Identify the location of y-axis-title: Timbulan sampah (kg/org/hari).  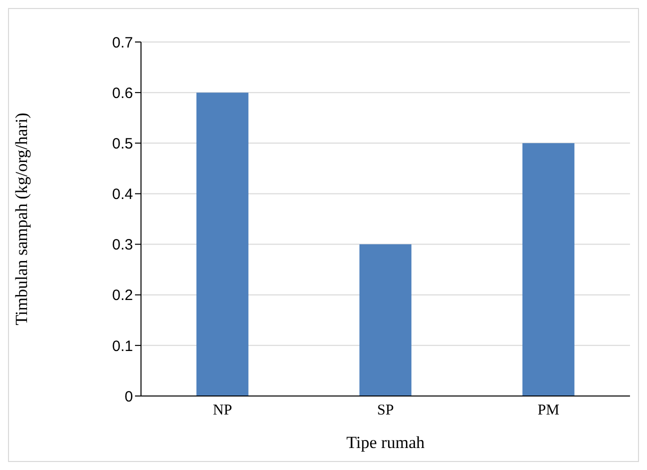
(22, 219).